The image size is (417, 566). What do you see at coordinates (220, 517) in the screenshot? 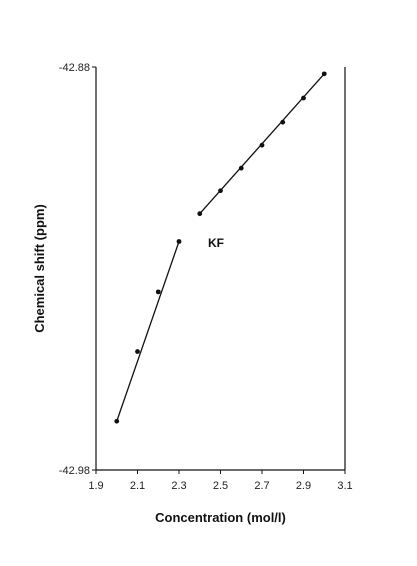
I see `x-axis-title: Concentration (mol/l)` at bounding box center [220, 517].